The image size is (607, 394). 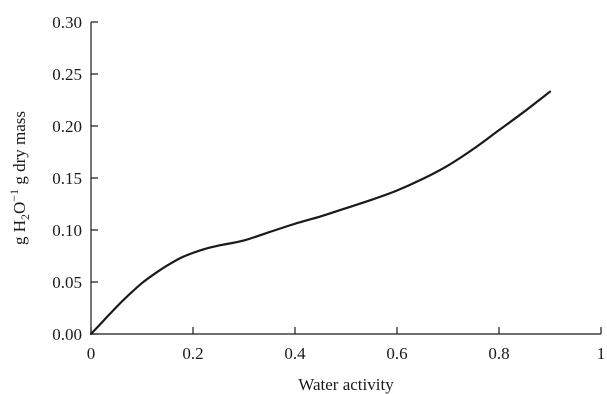 What do you see at coordinates (67, 74) in the screenshot?
I see `y-tick-label: 0.25` at bounding box center [67, 74].